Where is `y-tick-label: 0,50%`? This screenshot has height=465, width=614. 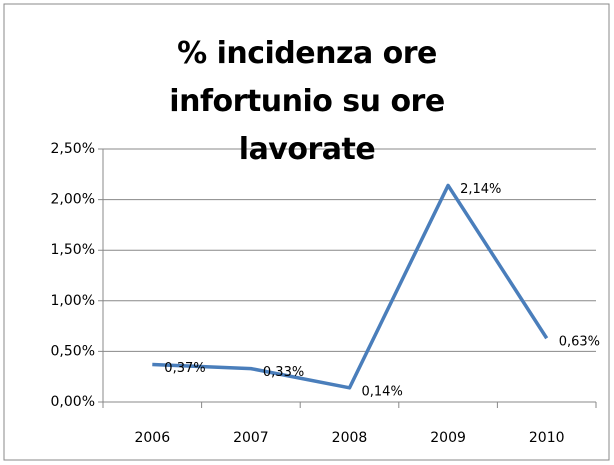
y-tick-label: 0,50% is located at coordinates (73, 351).